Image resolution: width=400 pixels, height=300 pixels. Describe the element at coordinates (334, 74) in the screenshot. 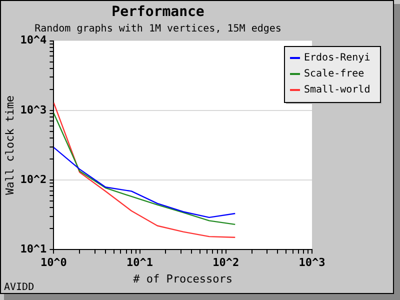

I see `legend-label: Scale-free` at that location.